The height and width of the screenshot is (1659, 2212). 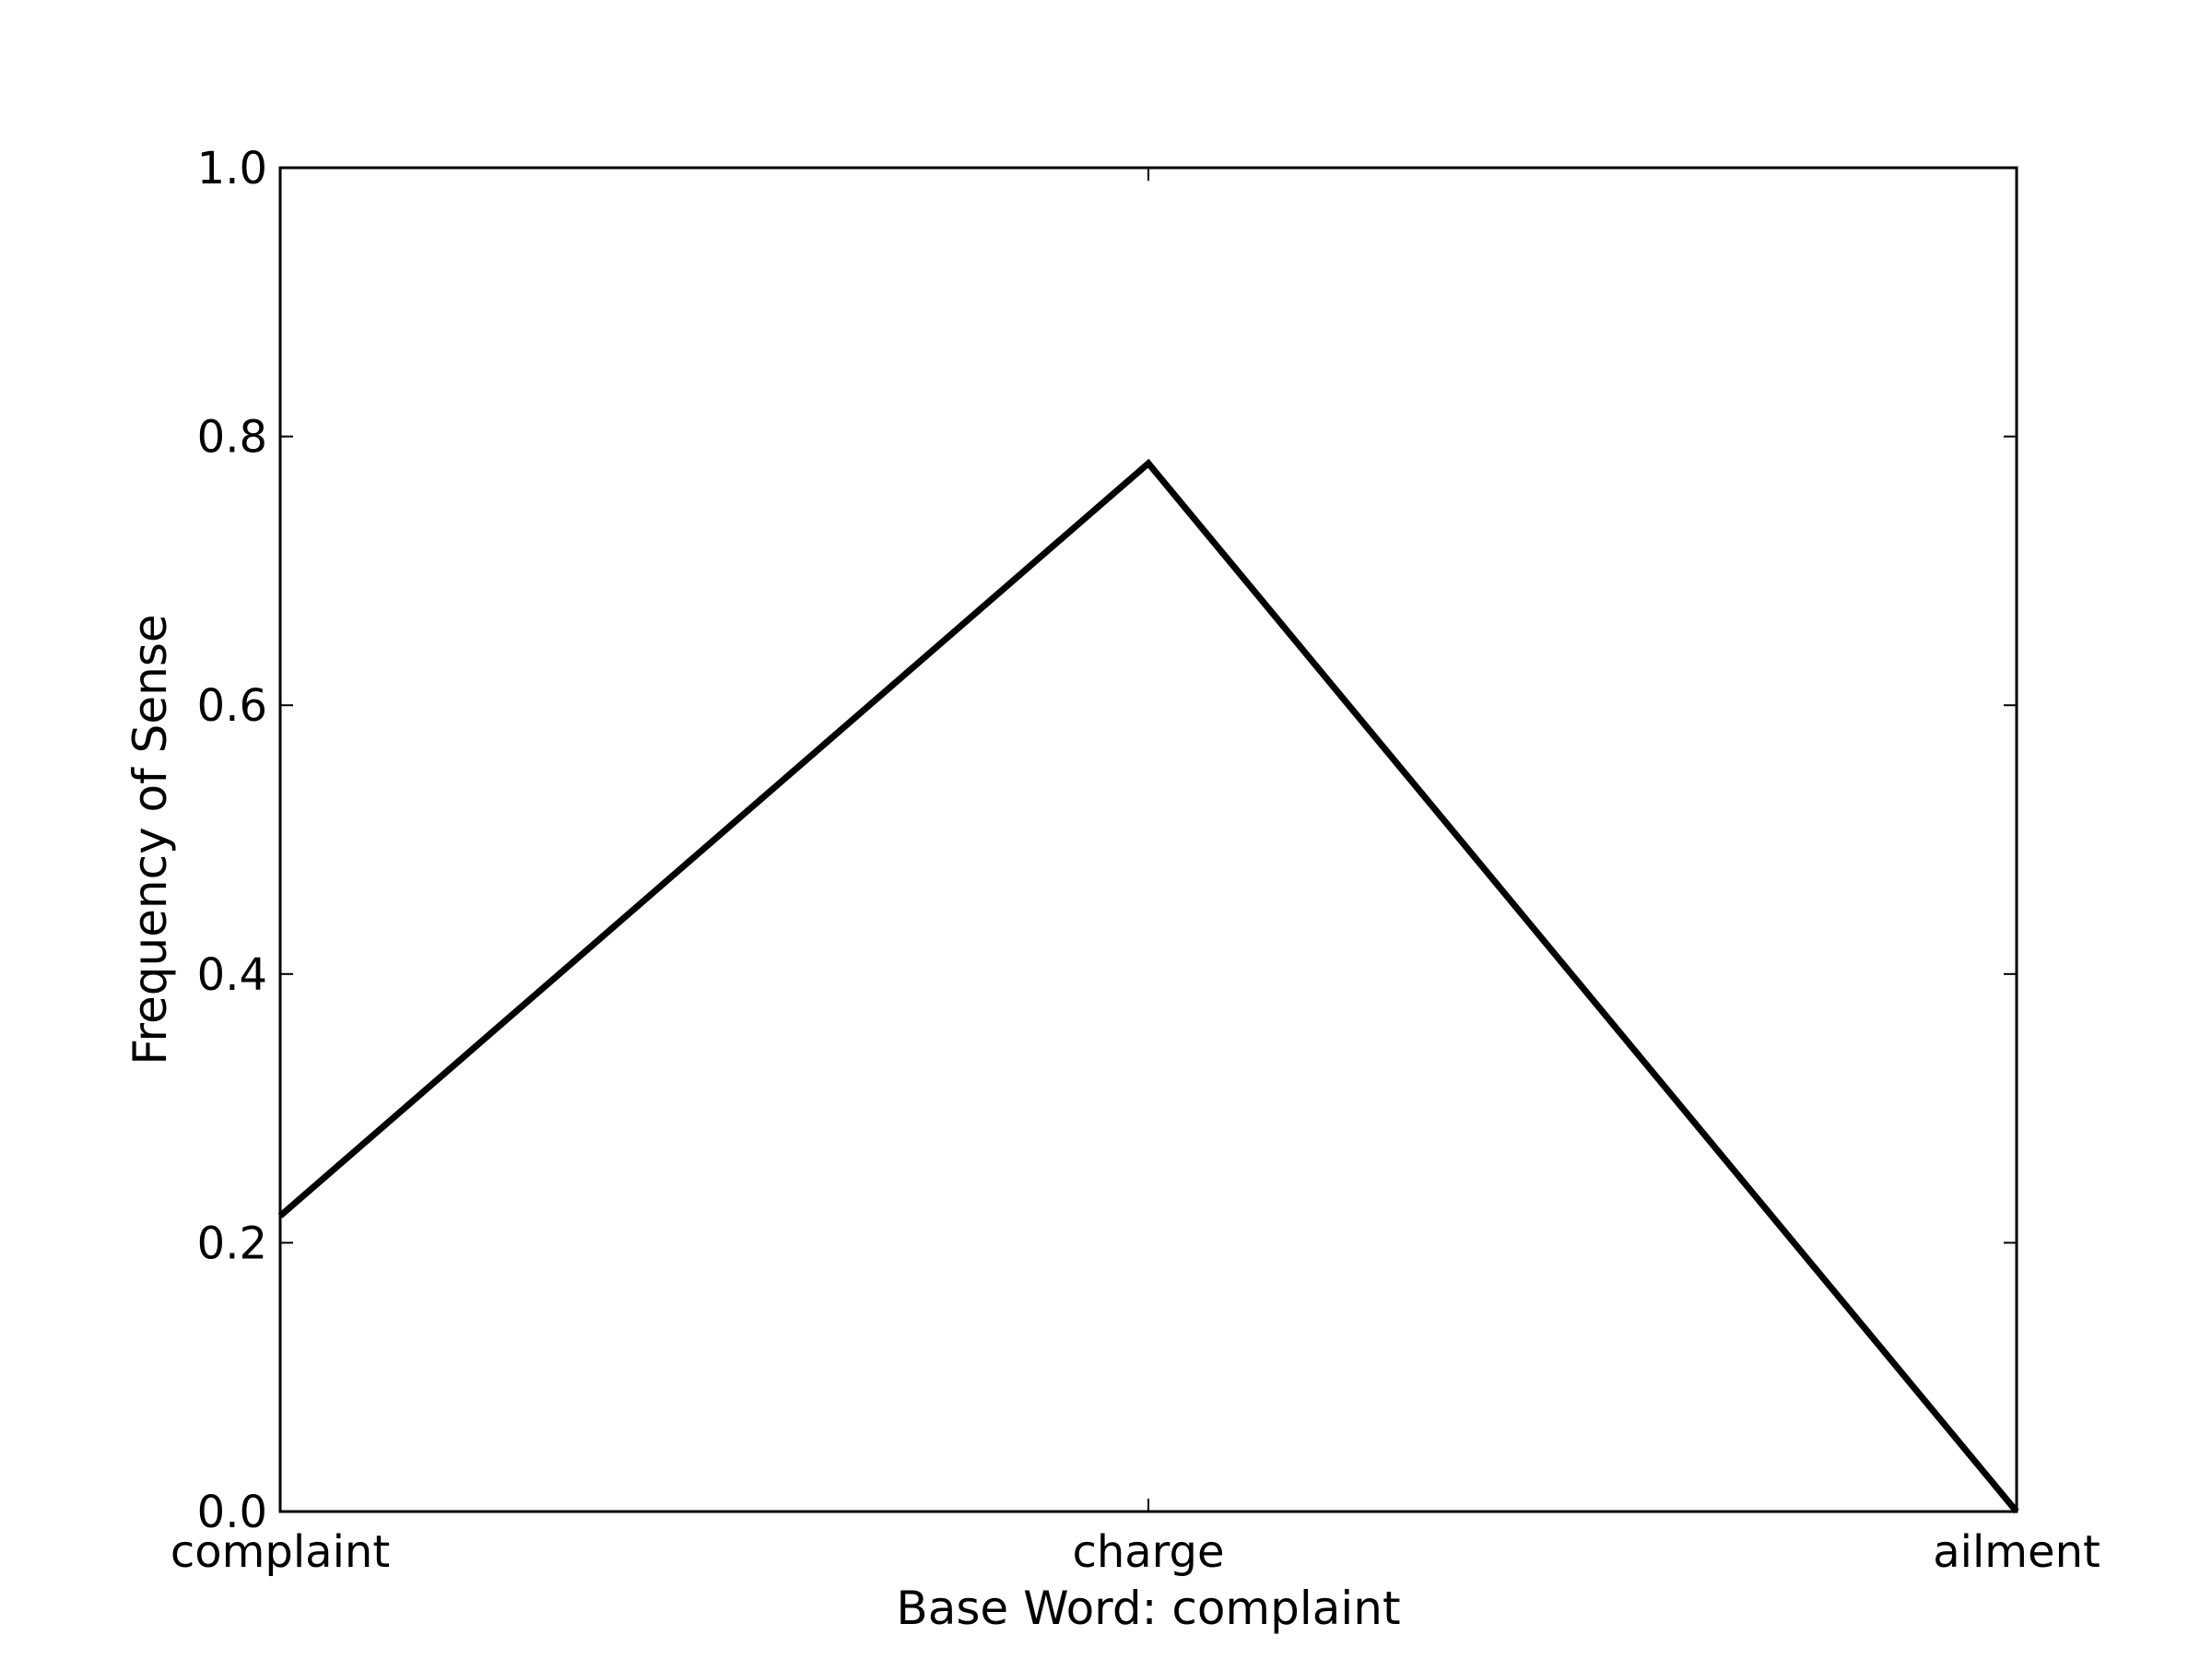 What do you see at coordinates (1148, 1552) in the screenshot?
I see `x-tick-label: charge` at bounding box center [1148, 1552].